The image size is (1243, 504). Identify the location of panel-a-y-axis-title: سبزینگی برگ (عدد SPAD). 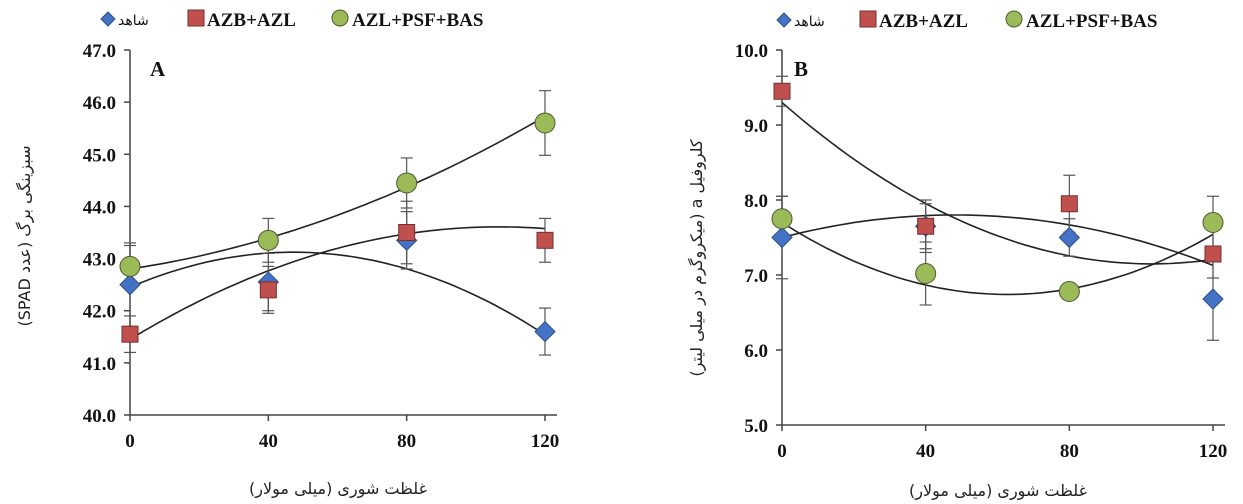
(25, 236).